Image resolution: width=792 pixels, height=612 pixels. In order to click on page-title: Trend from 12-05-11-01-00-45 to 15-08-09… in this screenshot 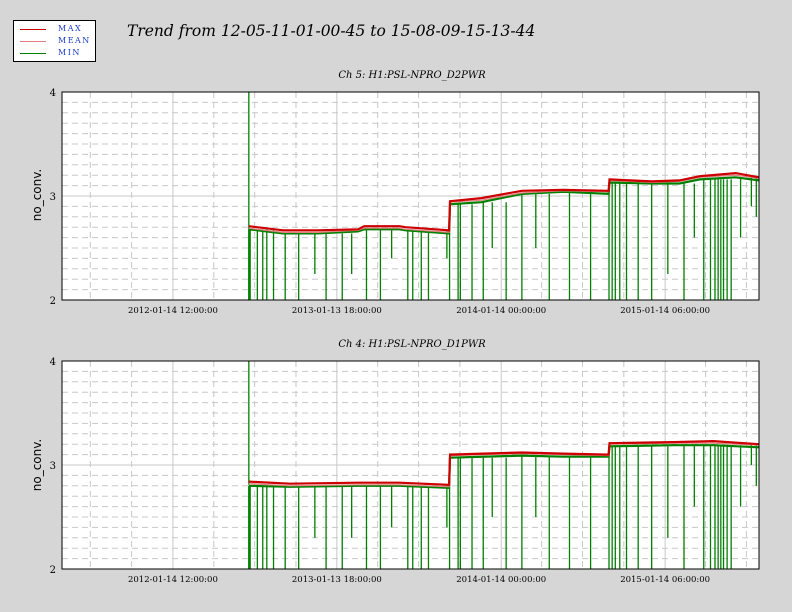, I will do `click(331, 31)`.